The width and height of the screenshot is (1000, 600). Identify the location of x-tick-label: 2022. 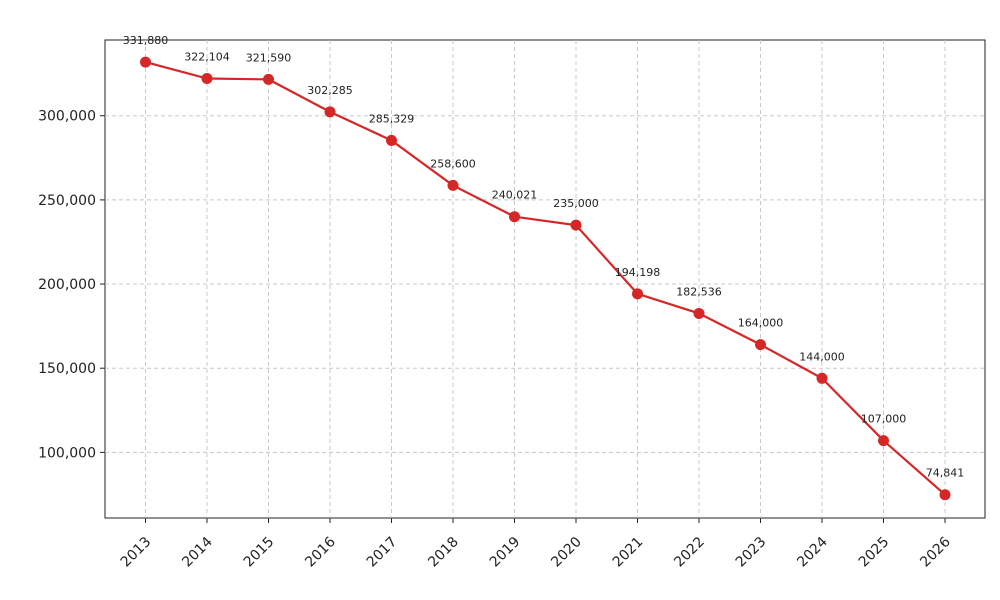
(689, 552).